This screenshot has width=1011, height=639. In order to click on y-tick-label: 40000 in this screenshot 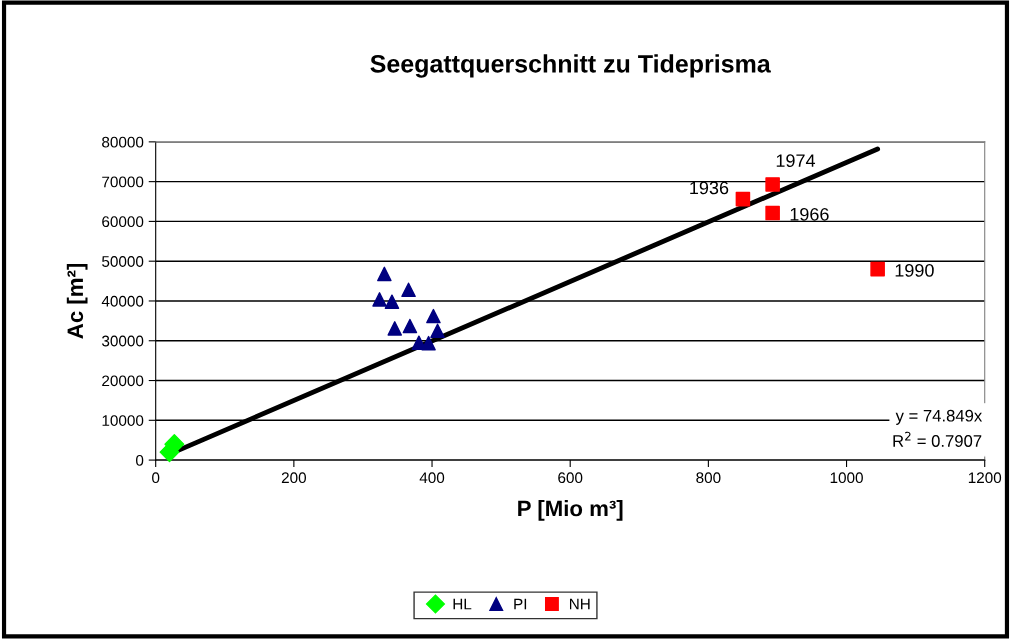, I will do `click(122, 301)`.